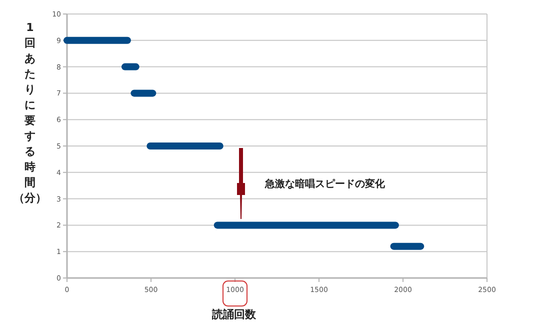  Describe the element at coordinates (325, 184) in the screenshot. I see `annotation: 急激な暗唱スピードの変化` at that location.